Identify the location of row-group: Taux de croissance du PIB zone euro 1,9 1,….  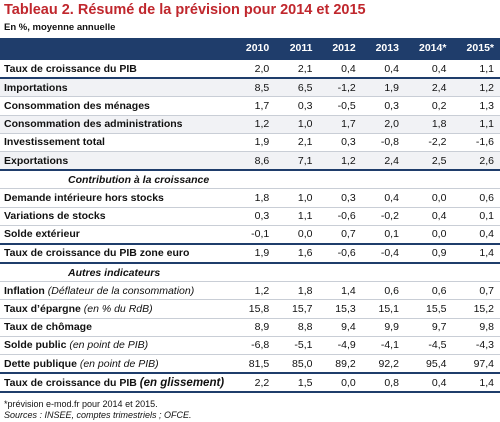
(250, 253).